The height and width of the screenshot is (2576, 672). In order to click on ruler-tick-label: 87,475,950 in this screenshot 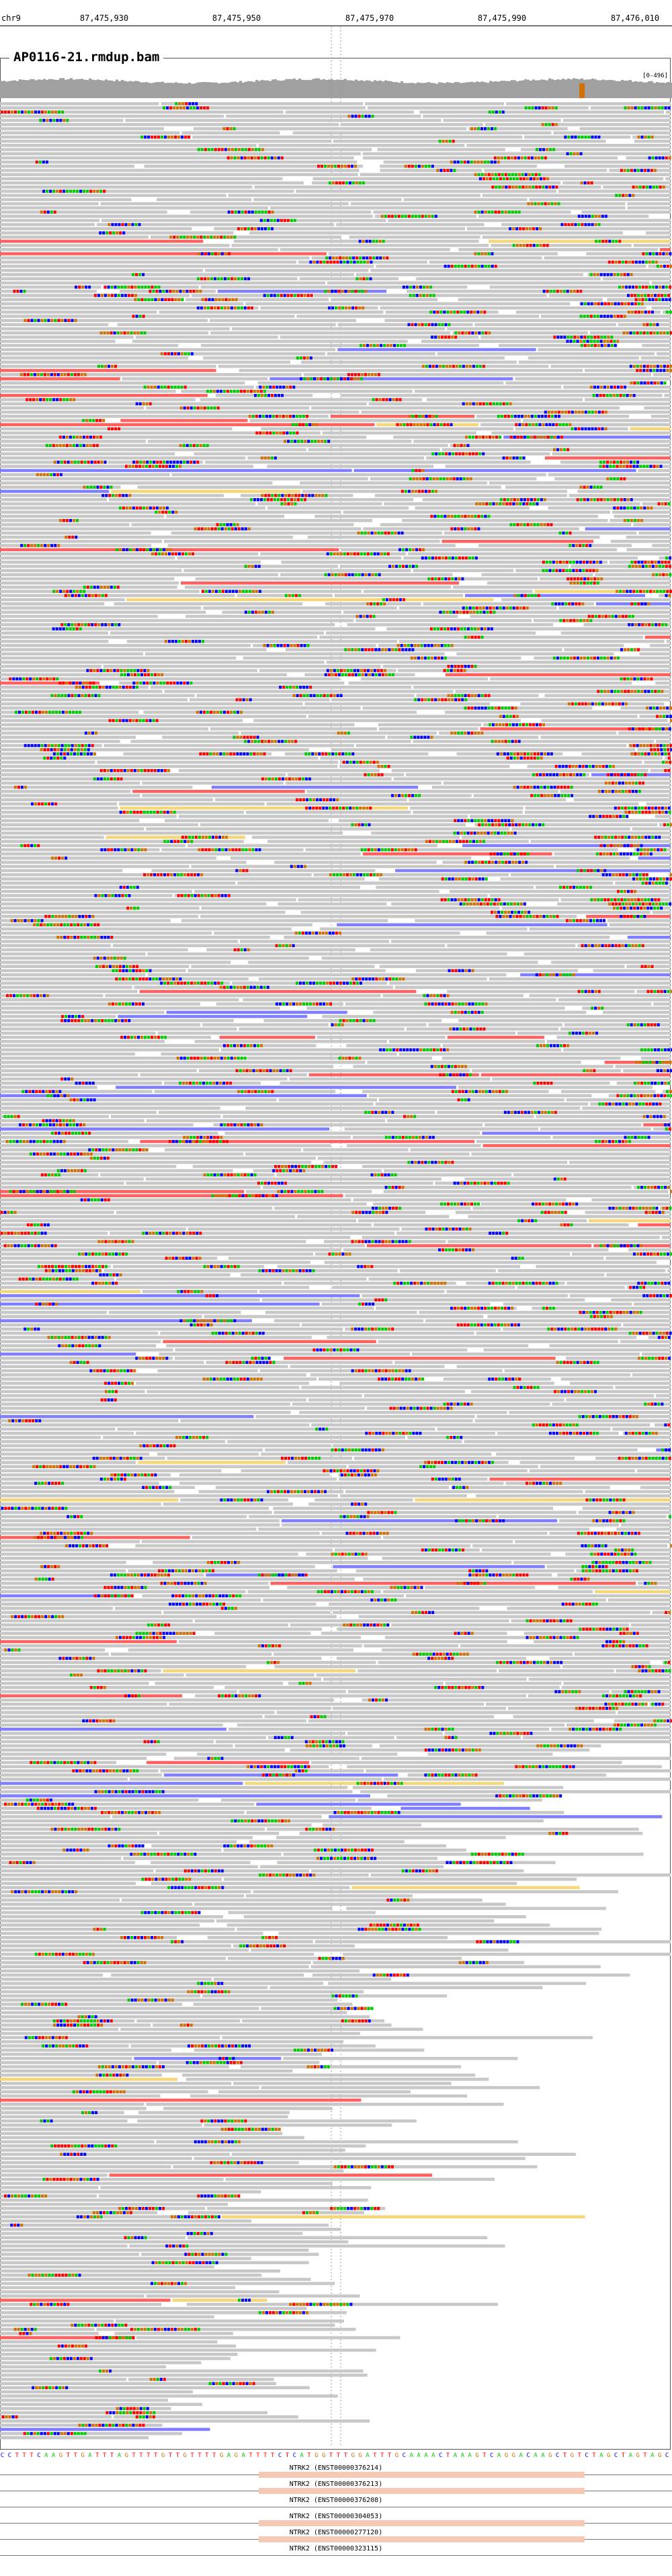, I will do `click(236, 18)`.